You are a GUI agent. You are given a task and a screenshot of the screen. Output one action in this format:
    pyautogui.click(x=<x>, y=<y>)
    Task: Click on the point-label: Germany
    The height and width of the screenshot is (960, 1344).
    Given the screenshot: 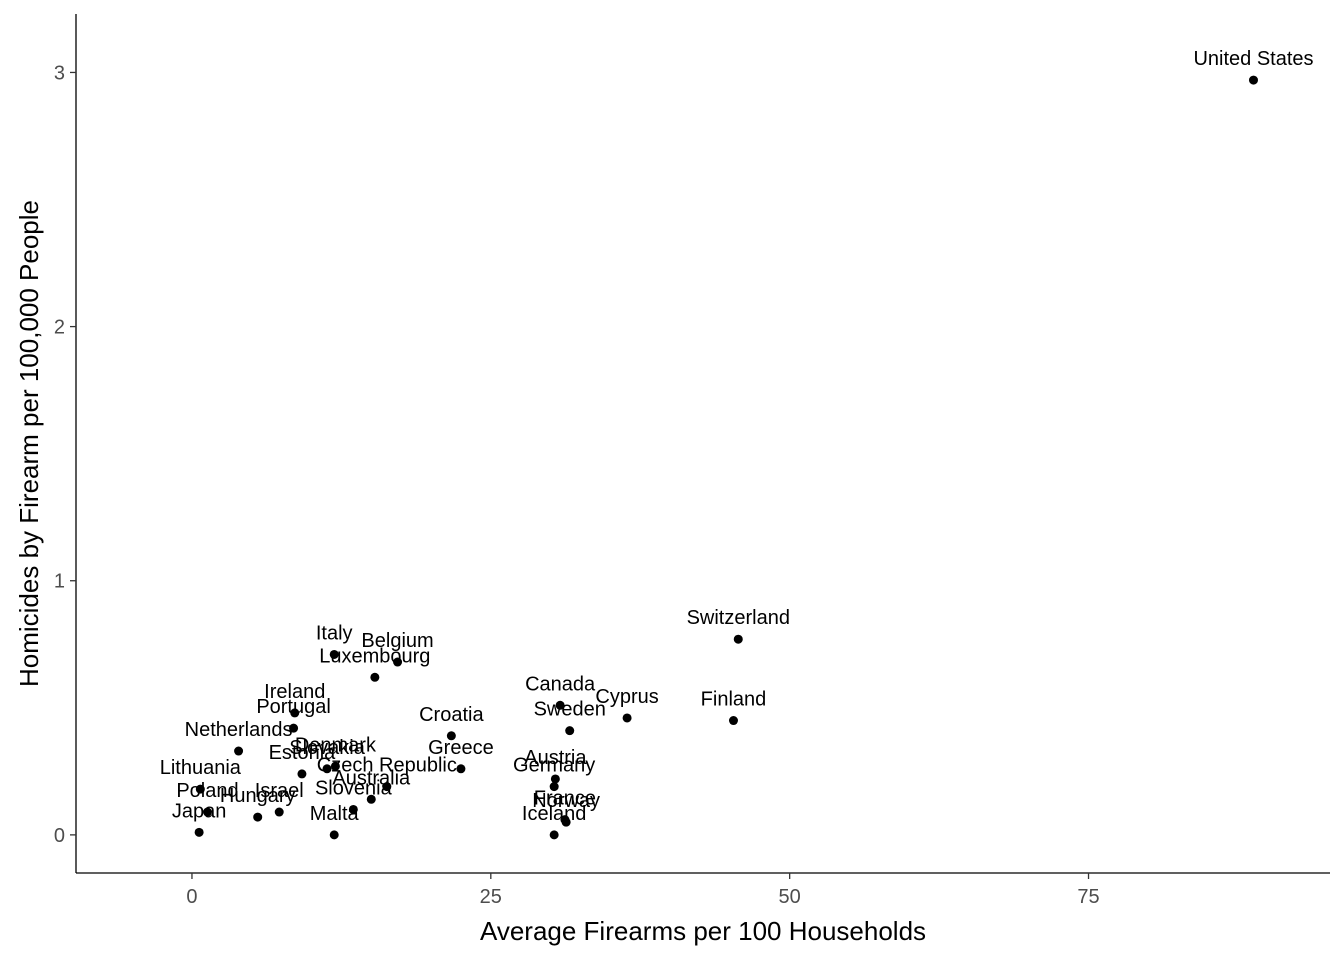 What is the action you would take?
    pyautogui.click(x=554, y=766)
    